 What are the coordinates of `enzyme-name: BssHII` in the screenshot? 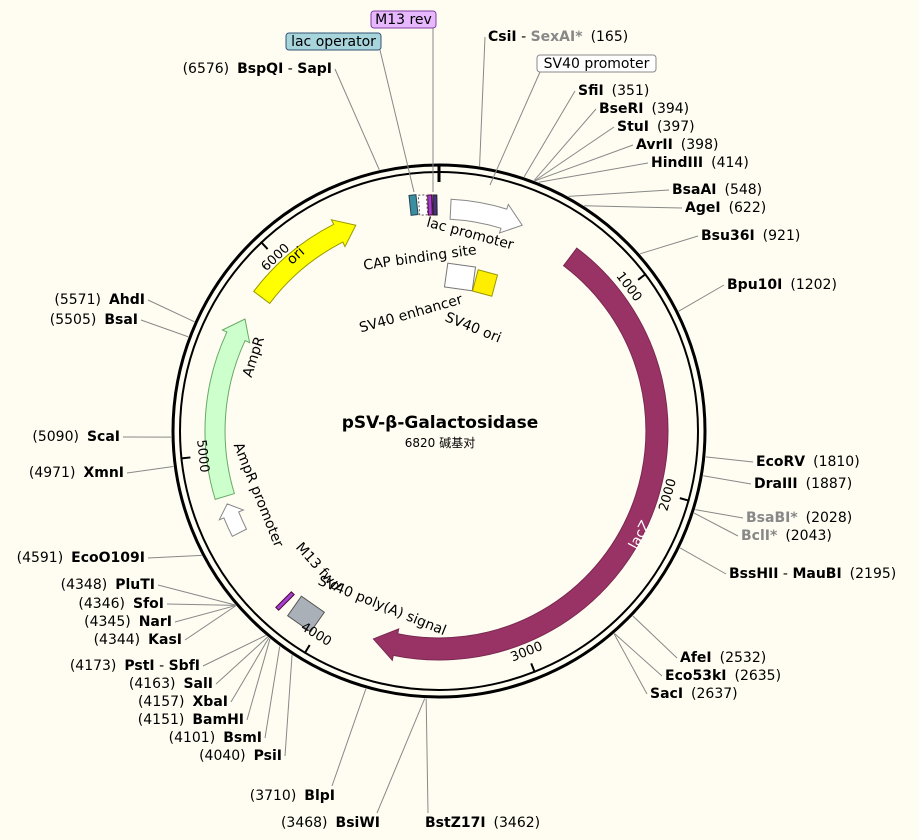 It's located at (753, 574).